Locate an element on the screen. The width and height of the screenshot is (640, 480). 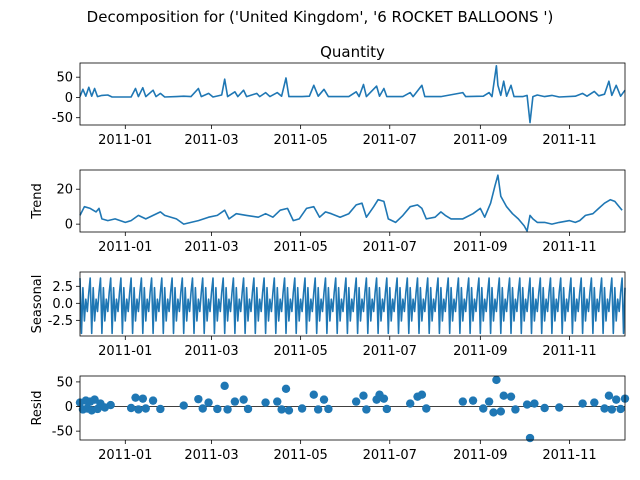
seasonal-x-tick-label: 2011-07 is located at coordinates (390, 351).